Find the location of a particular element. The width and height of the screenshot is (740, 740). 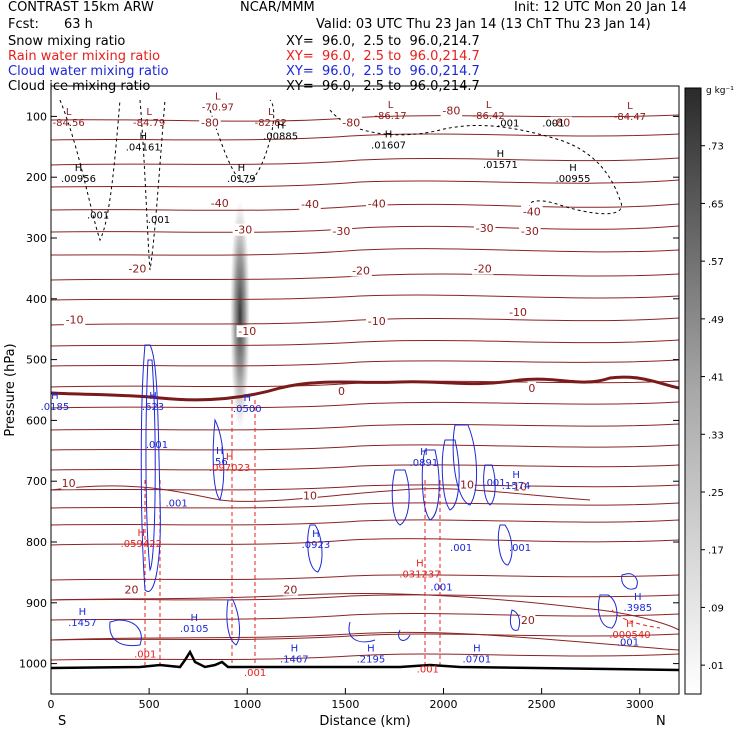

colorbar-unit: g kg⁻¹ is located at coordinates (720, 91).